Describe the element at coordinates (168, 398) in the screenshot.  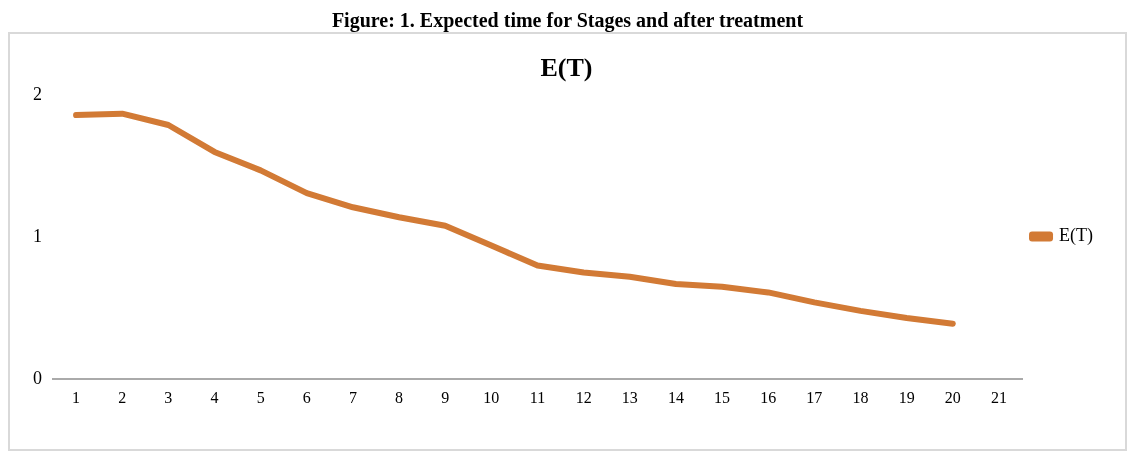
I see `x-tick-label: 3` at that location.